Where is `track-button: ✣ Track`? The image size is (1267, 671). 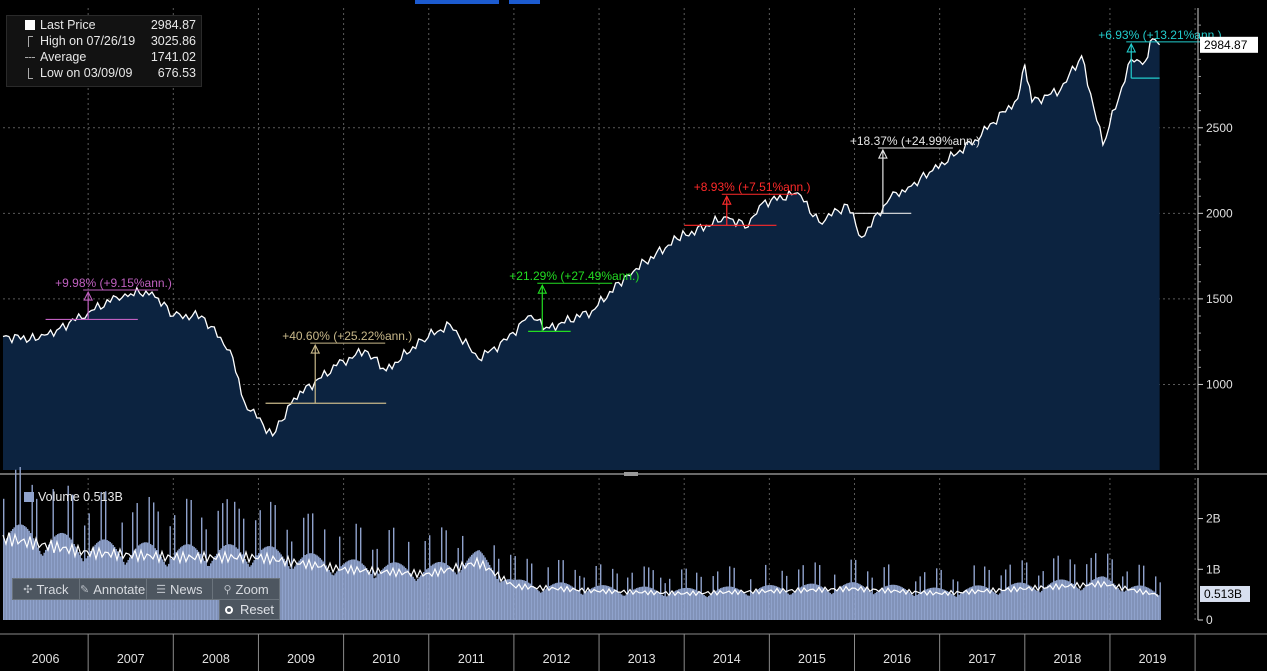
track-button: ✣ Track is located at coordinates (46, 589).